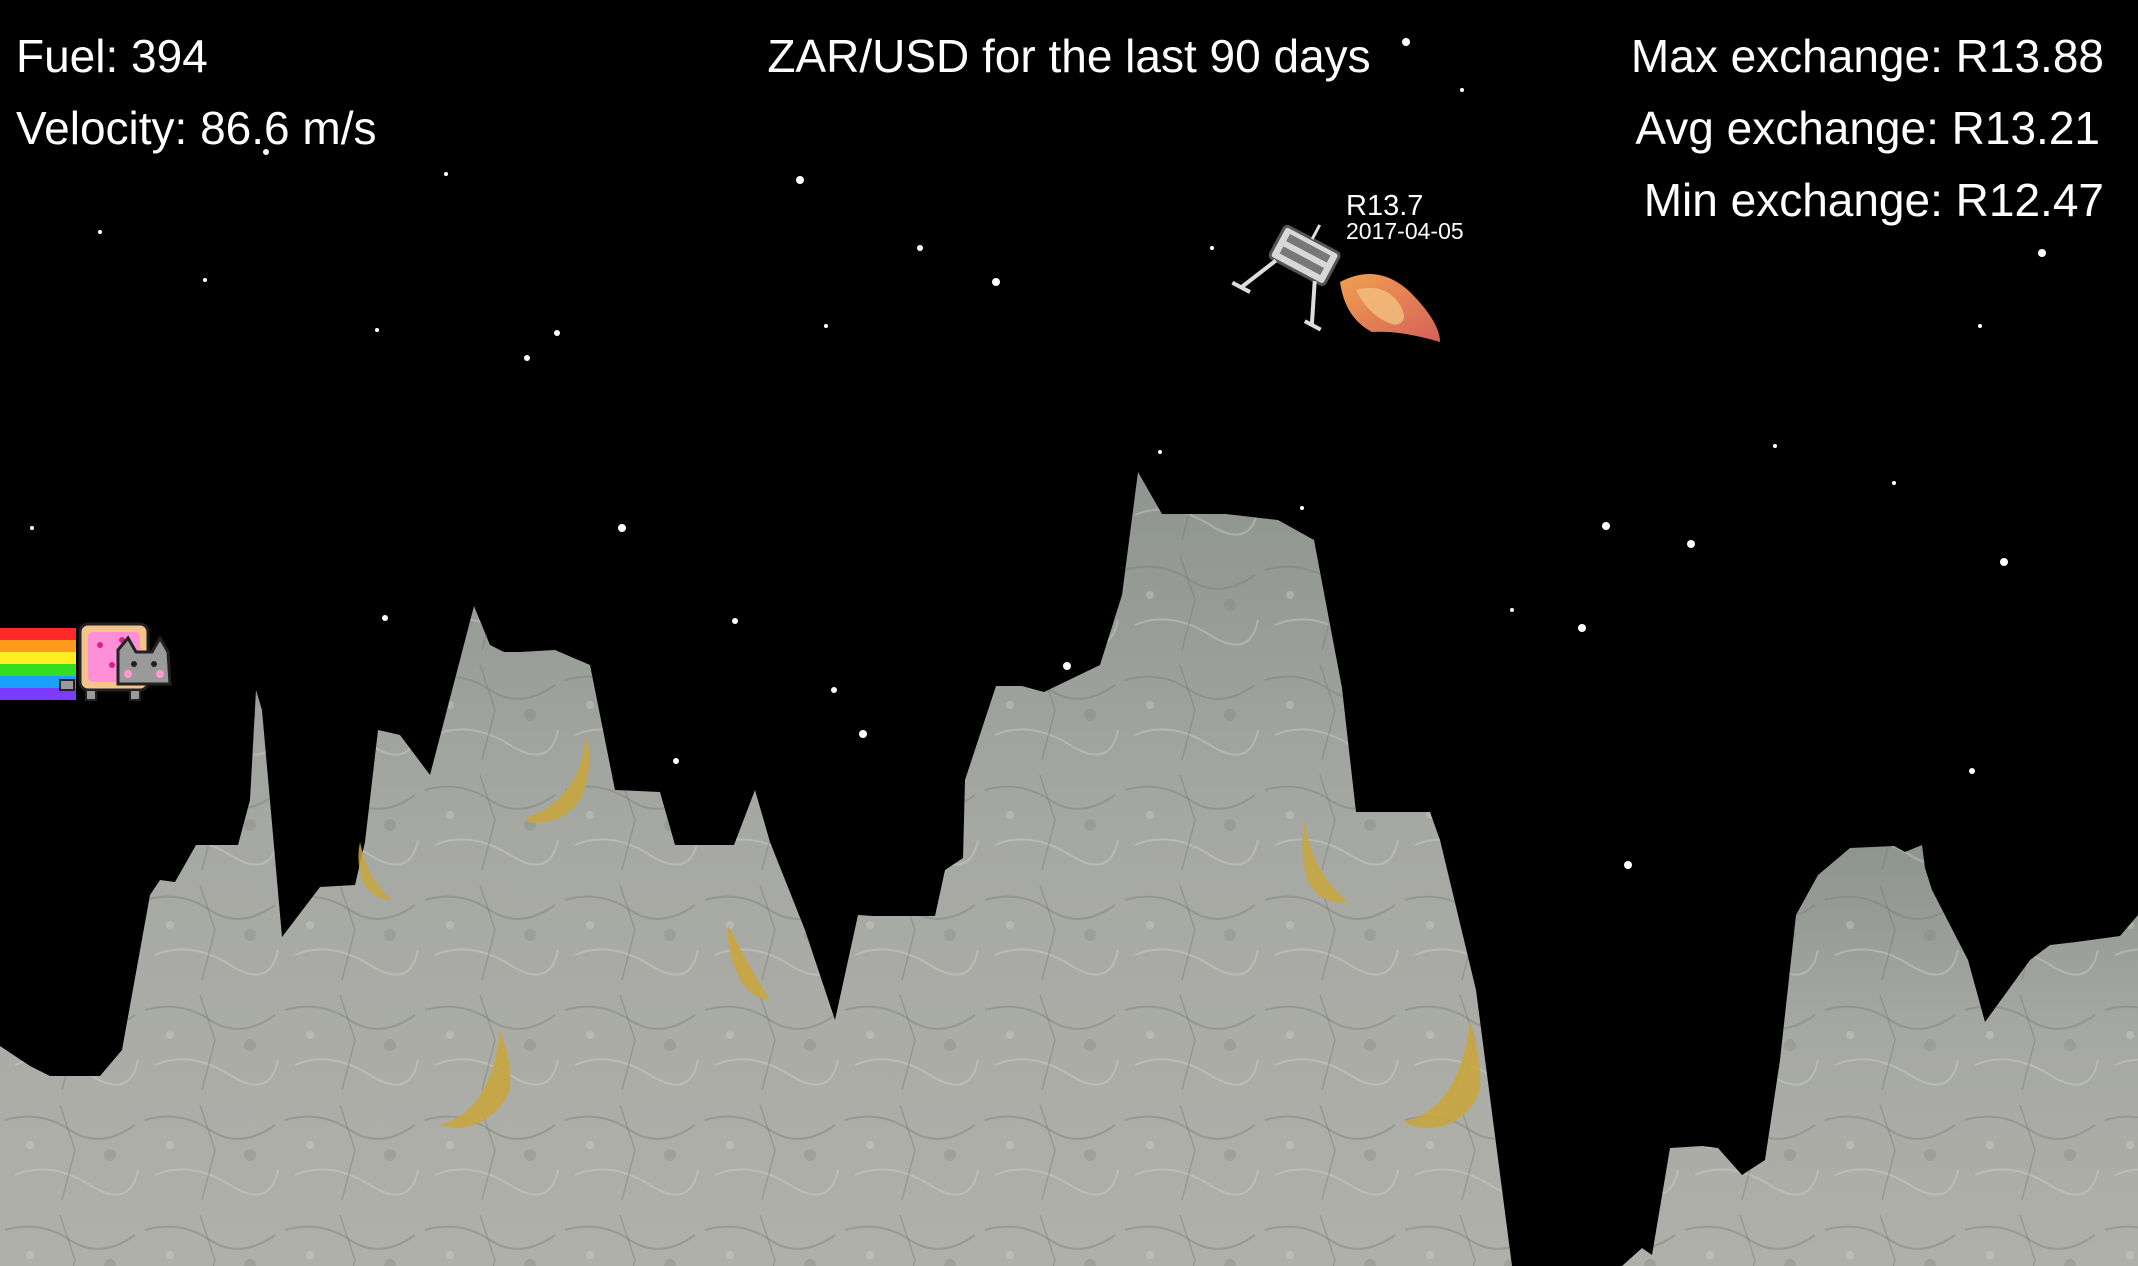 This screenshot has width=2138, height=1266. I want to click on lunar-lander-icon, so click(1335, 283).